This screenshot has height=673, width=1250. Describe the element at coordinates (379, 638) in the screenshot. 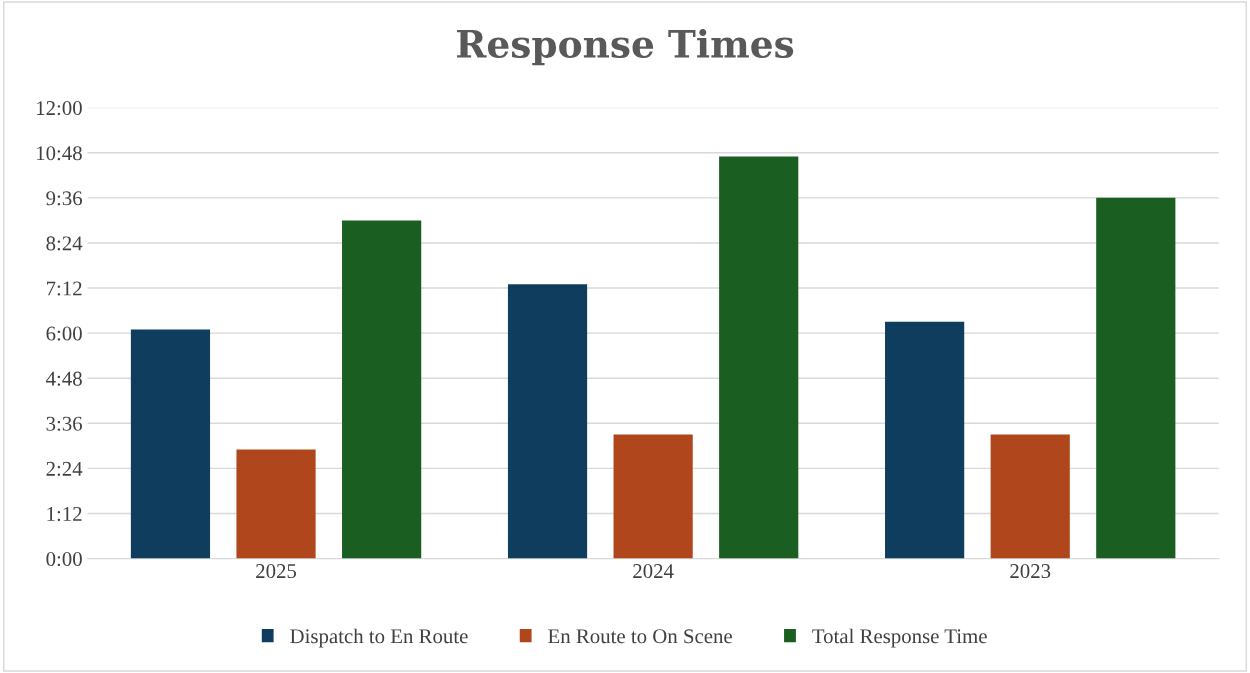

I see `legend-label: Dispatch to En Route` at that location.